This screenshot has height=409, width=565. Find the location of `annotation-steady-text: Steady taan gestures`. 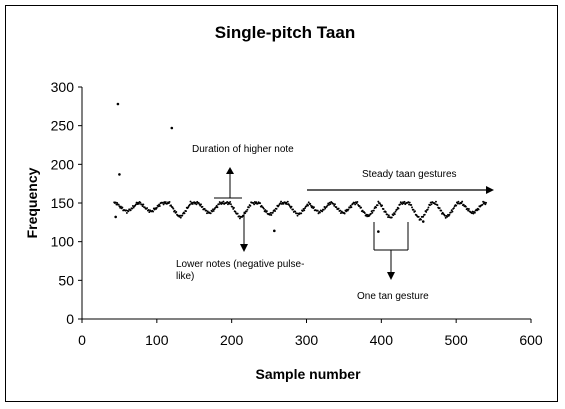

annotation-steady-text: Steady taan gestures is located at coordinates (409, 174).